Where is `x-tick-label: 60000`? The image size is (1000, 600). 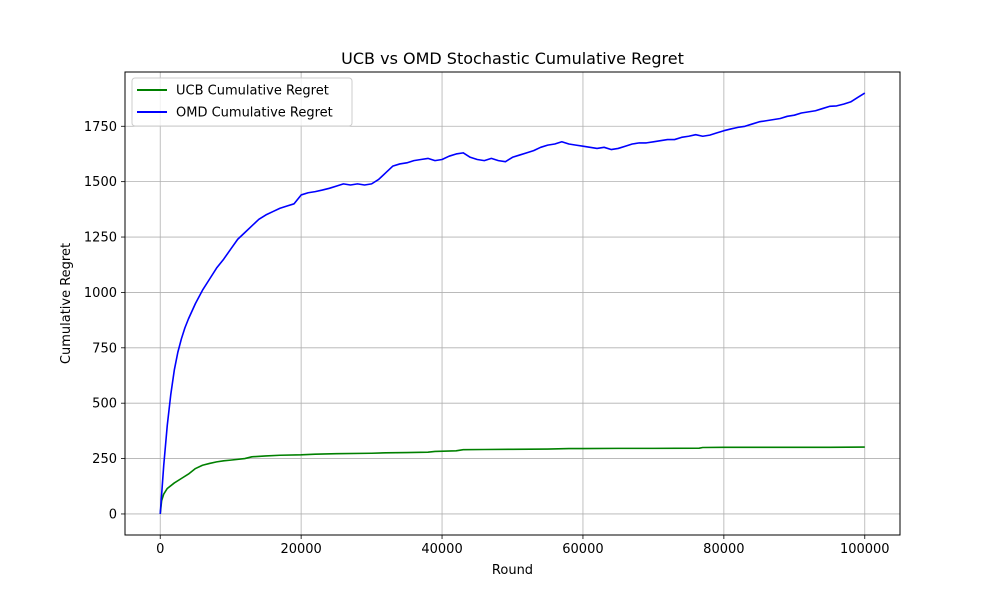
x-tick-label: 60000 is located at coordinates (582, 549).